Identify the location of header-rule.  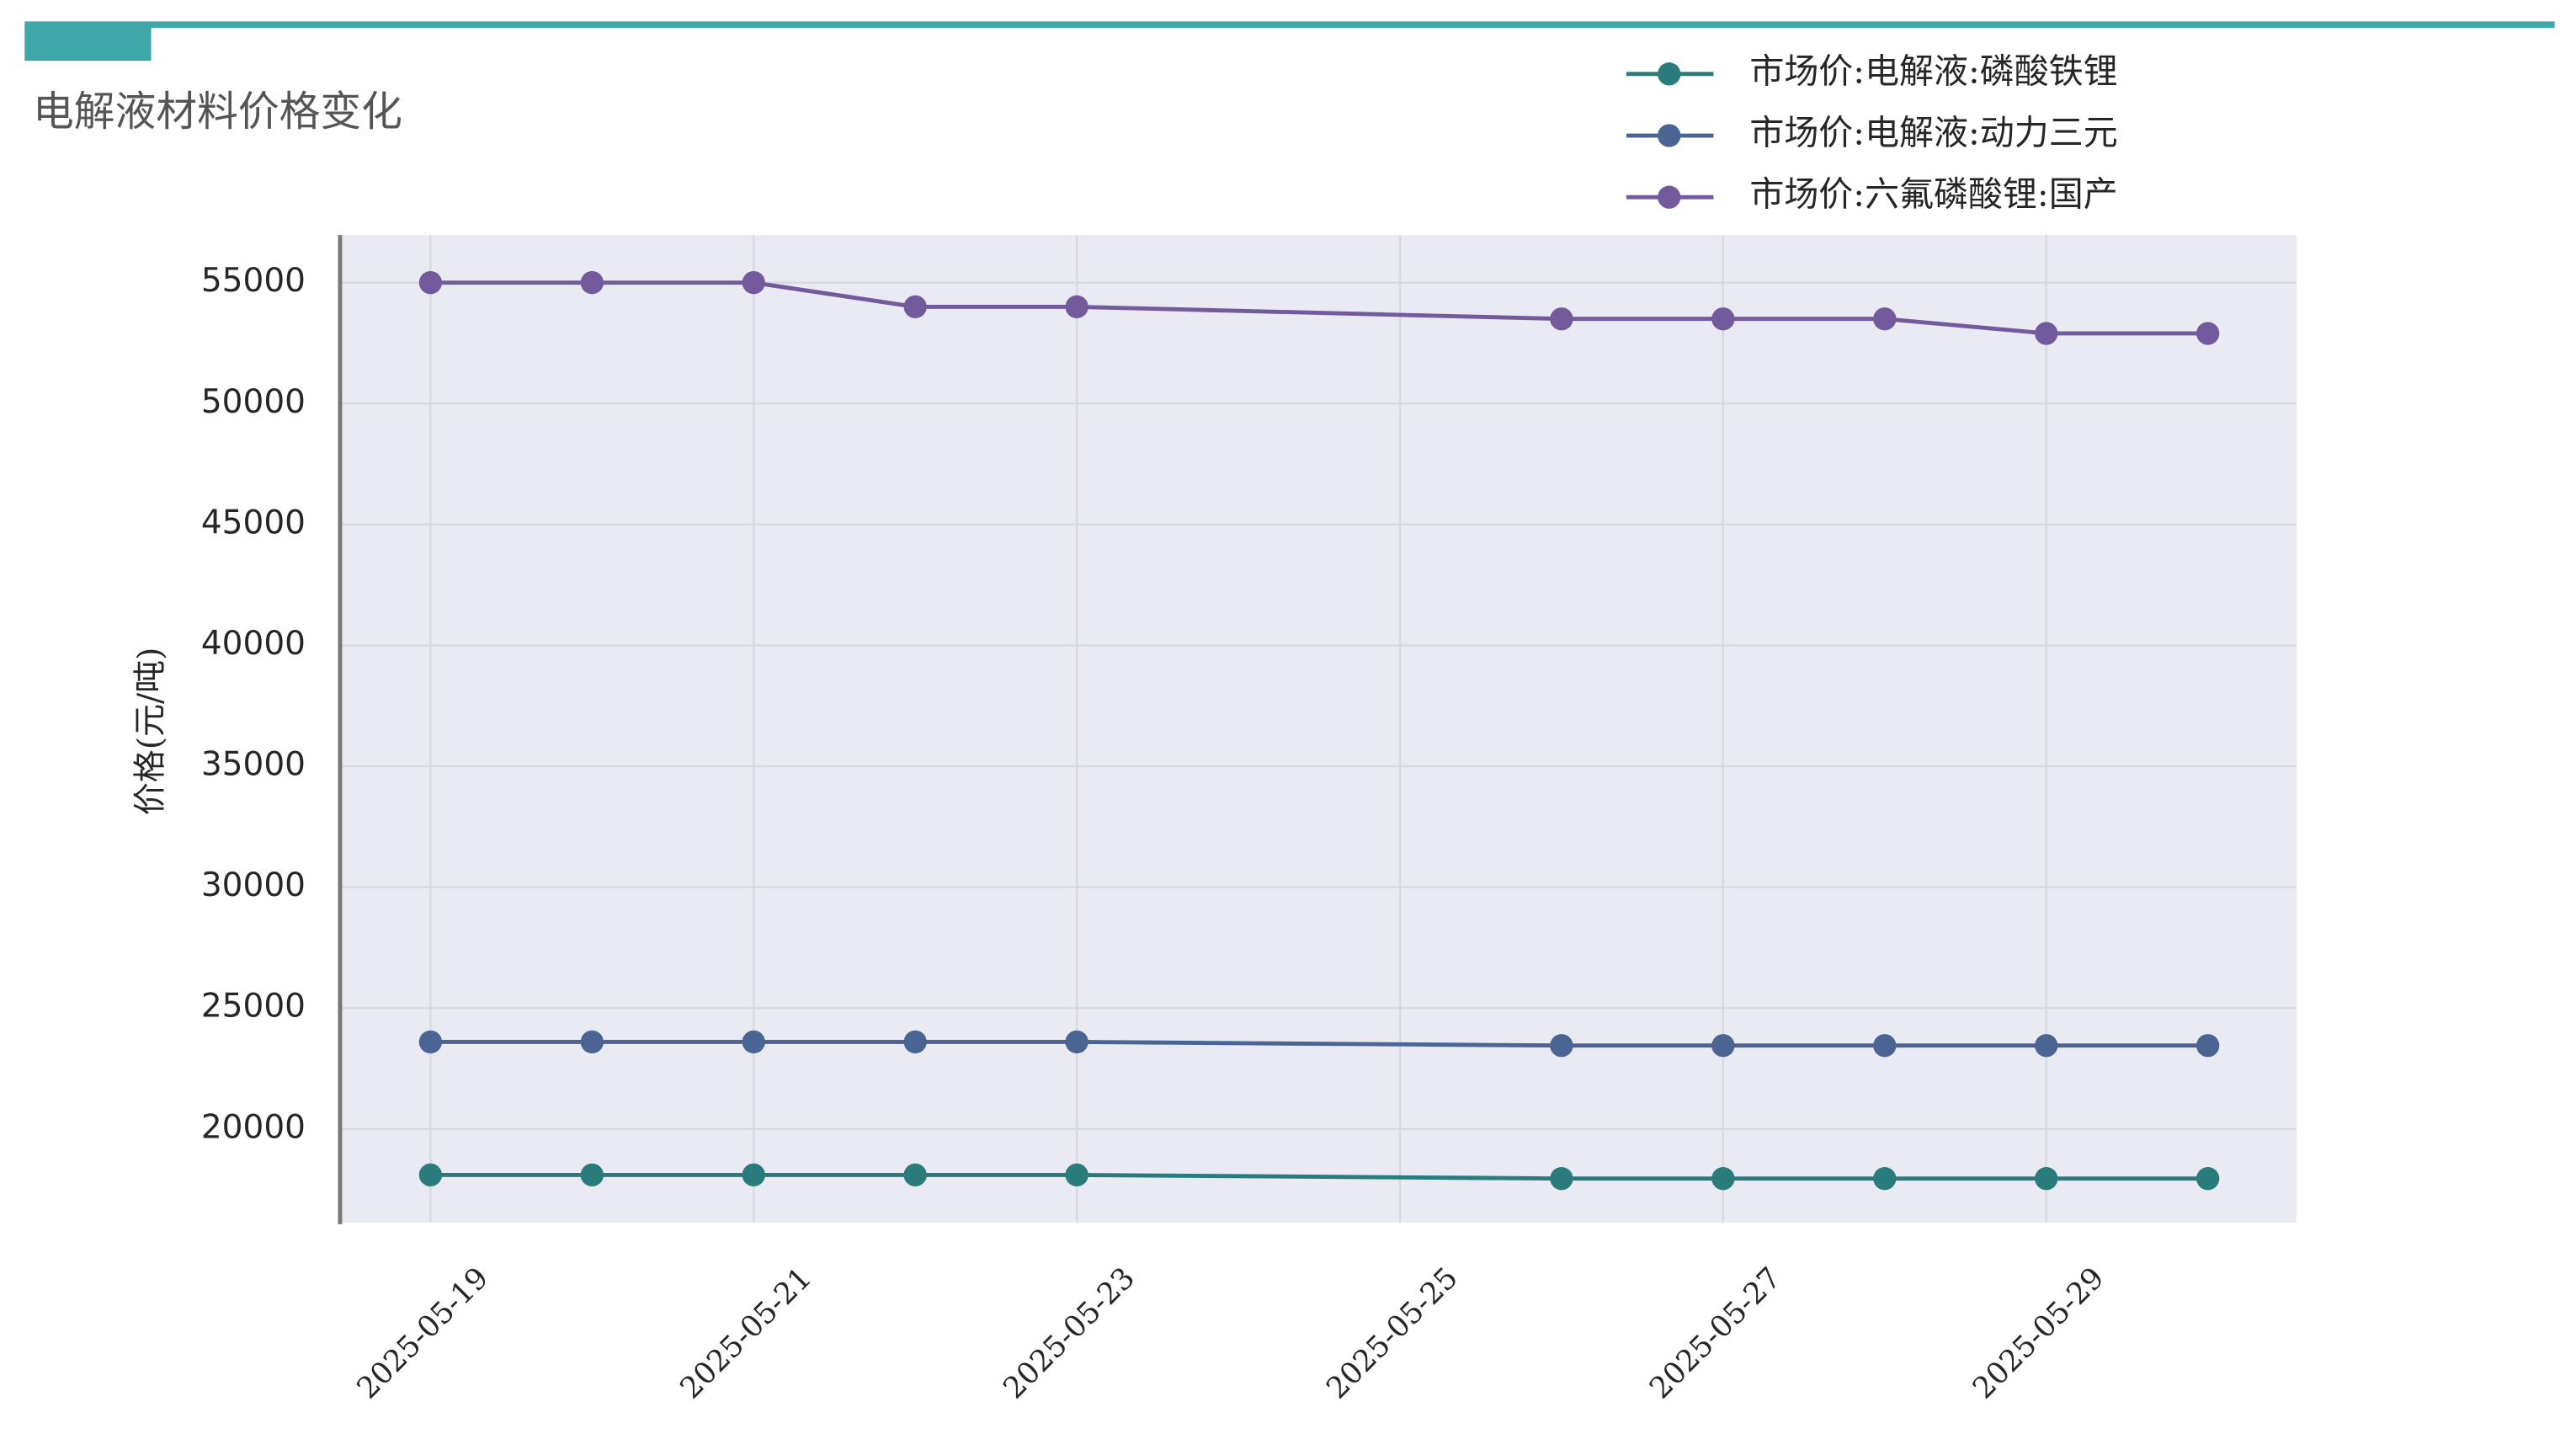
(1290, 25).